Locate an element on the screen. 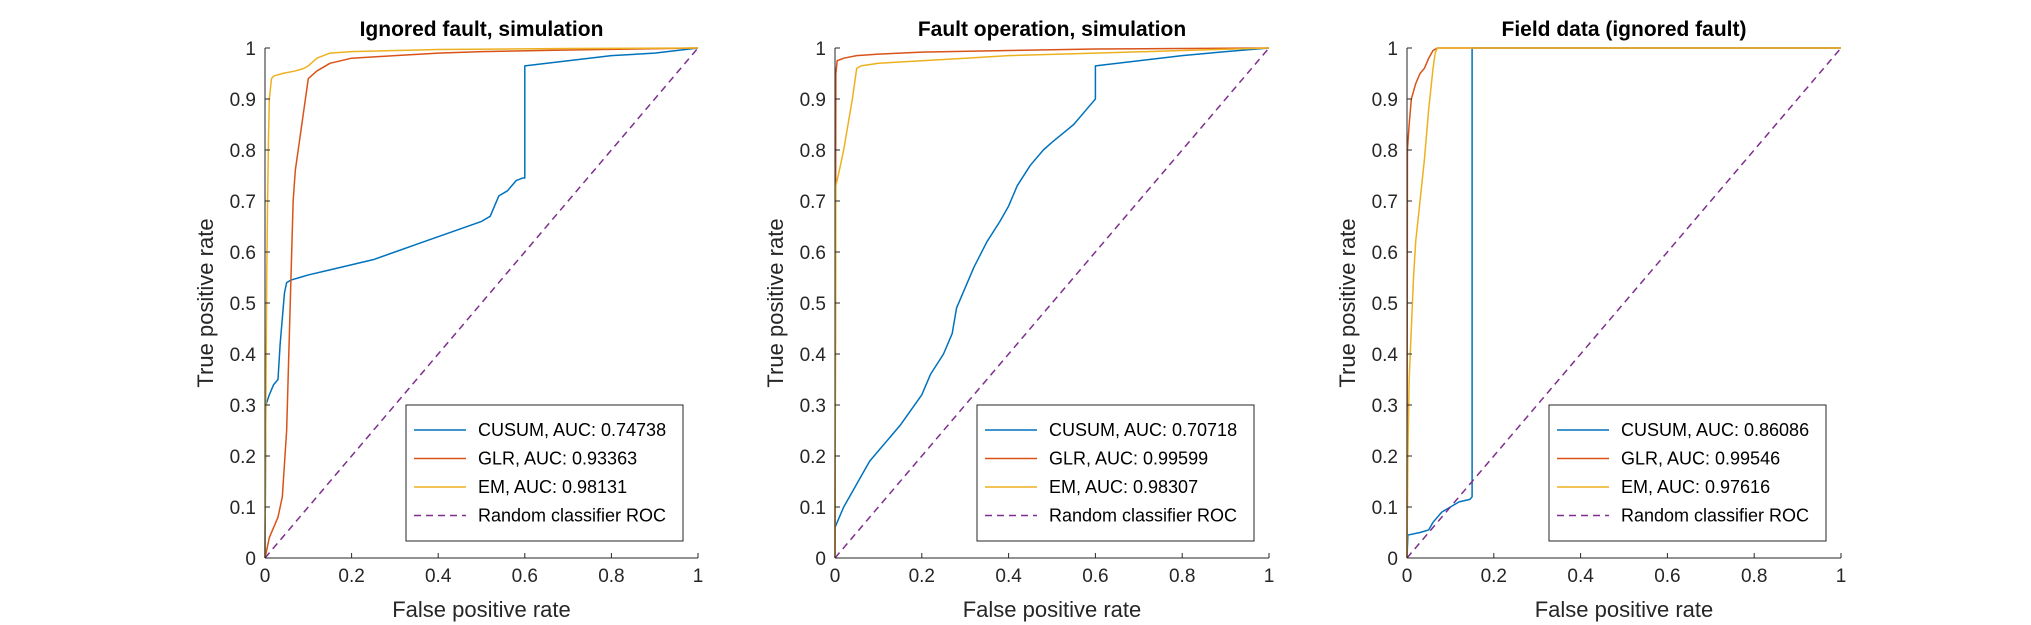 This screenshot has height=625, width=2031. legend-entry: CUSUM, AUC: 0.74738 is located at coordinates (572, 430).